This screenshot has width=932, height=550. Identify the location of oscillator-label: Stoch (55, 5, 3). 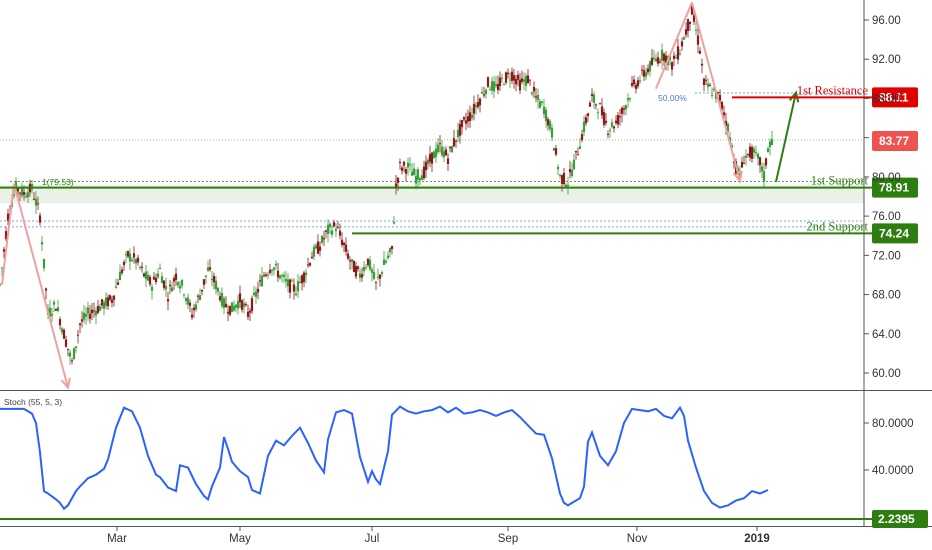
(33, 402).